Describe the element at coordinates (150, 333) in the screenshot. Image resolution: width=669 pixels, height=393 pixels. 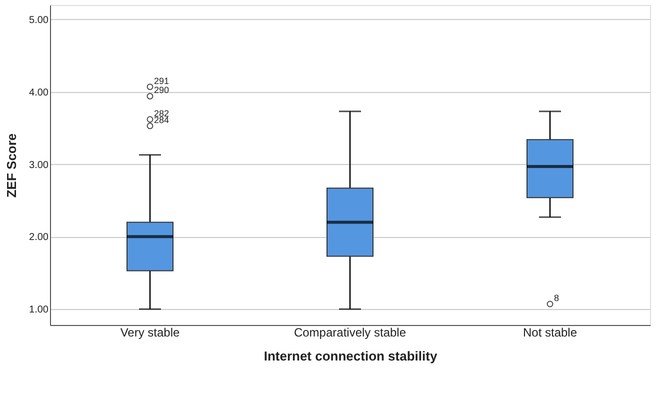
I see `x-tick-label: Very stable` at that location.